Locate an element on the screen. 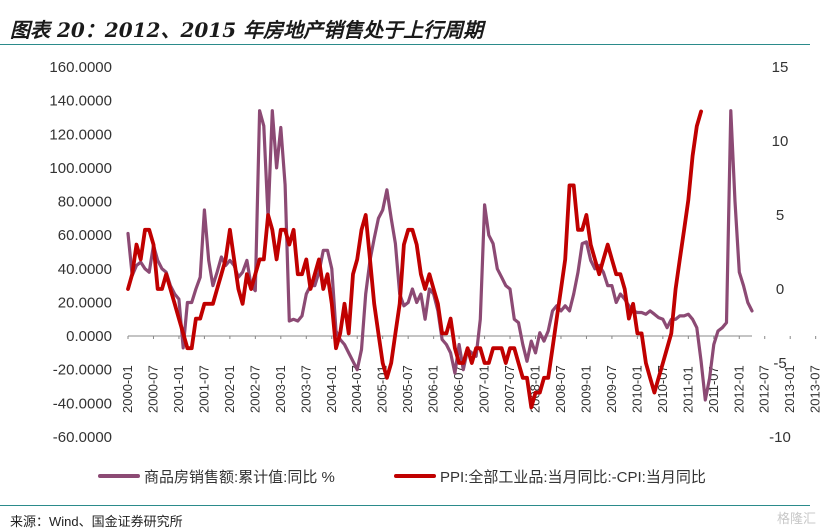 The width and height of the screenshot is (830, 532). right-y-tick-label: 10 is located at coordinates (780, 141).